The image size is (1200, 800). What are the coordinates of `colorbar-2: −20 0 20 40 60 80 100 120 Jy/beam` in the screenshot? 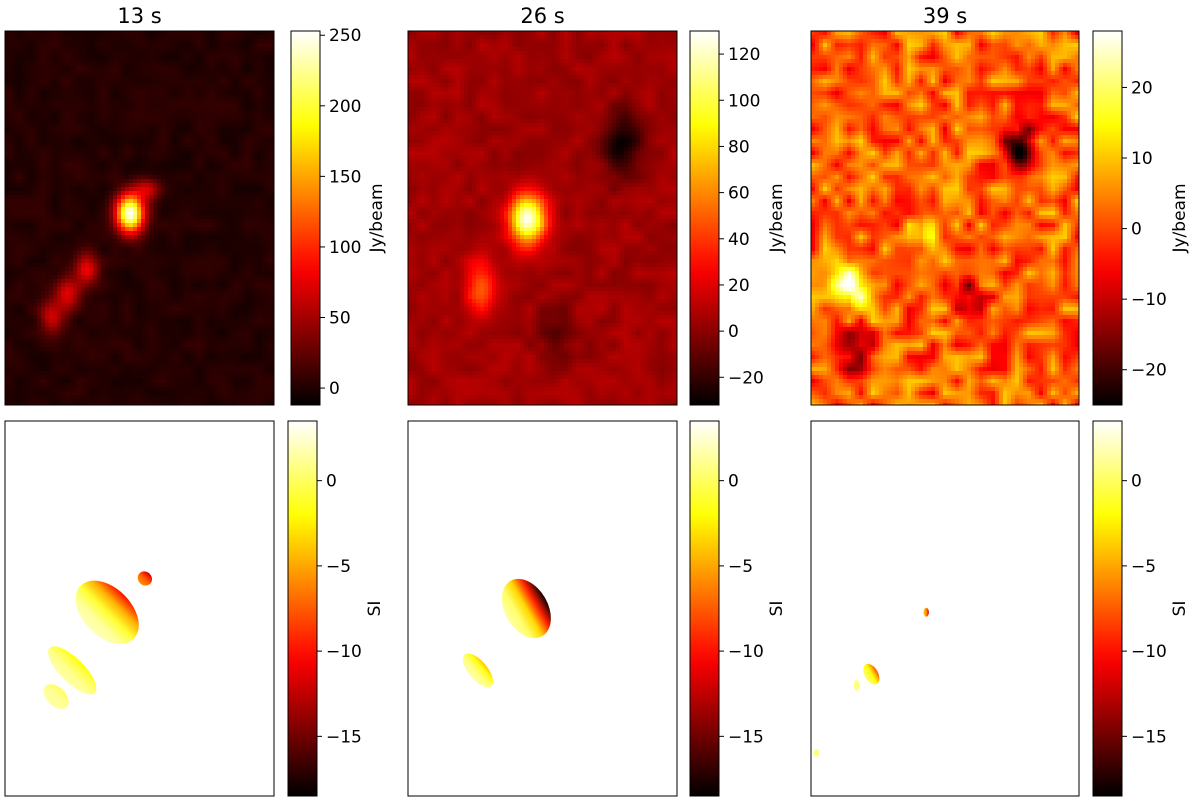 It's located at (738, 218).